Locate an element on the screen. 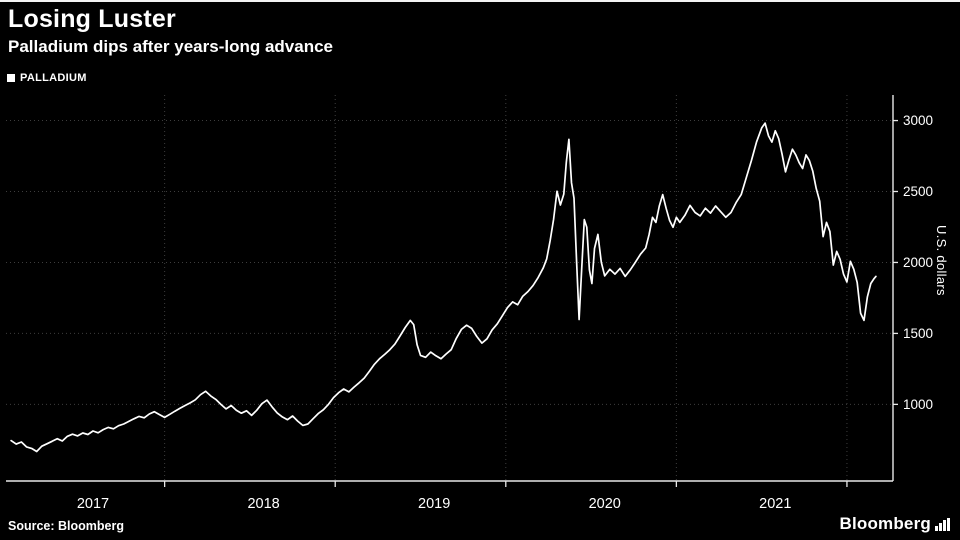 Image resolution: width=960 pixels, height=540 pixels. legend-label: PALLADIUM is located at coordinates (53, 78).